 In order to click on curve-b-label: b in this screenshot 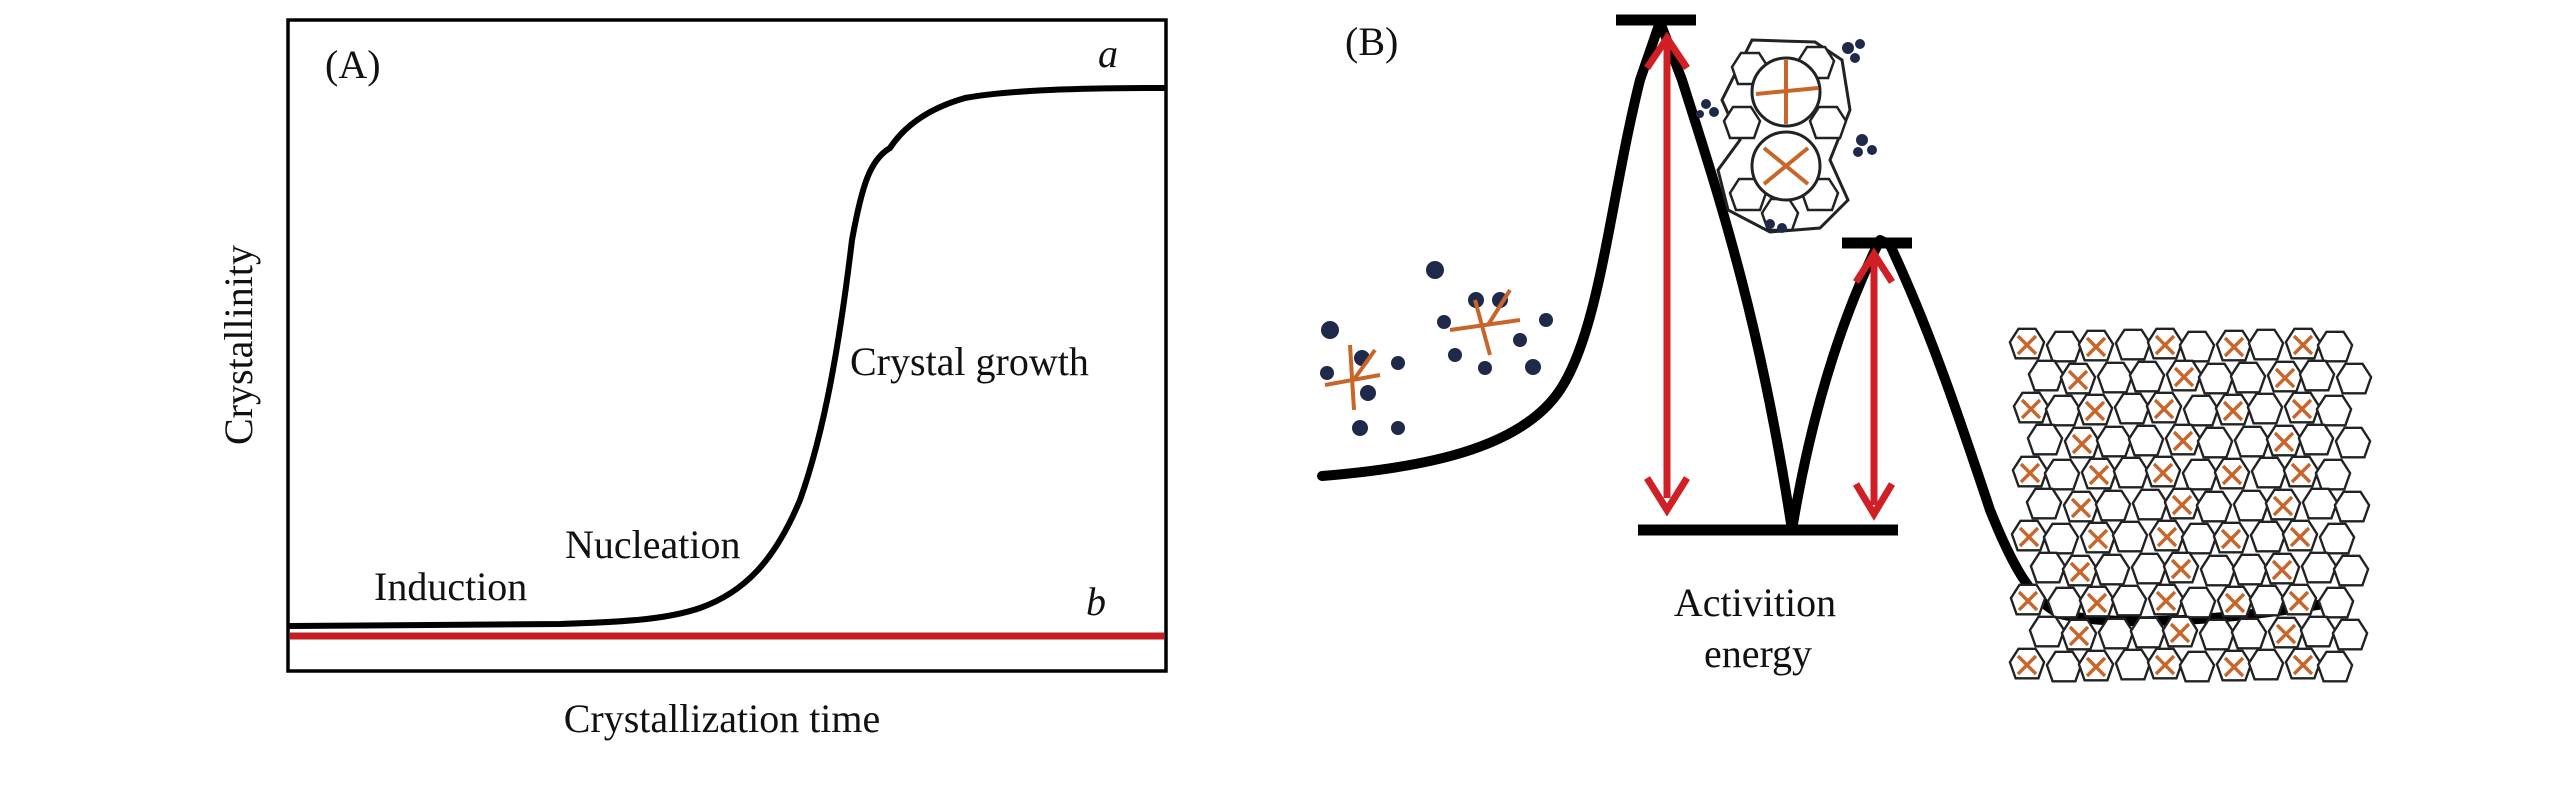, I will do `click(1096, 601)`.